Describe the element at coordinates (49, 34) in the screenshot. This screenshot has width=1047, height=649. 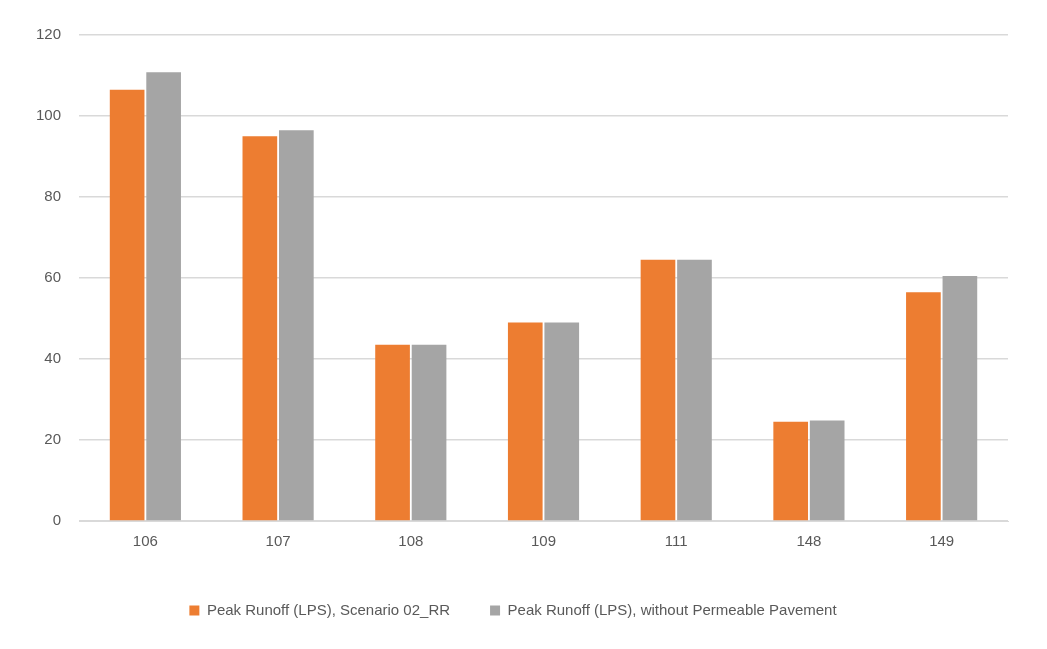
I see `y-tick-label: 120` at that location.